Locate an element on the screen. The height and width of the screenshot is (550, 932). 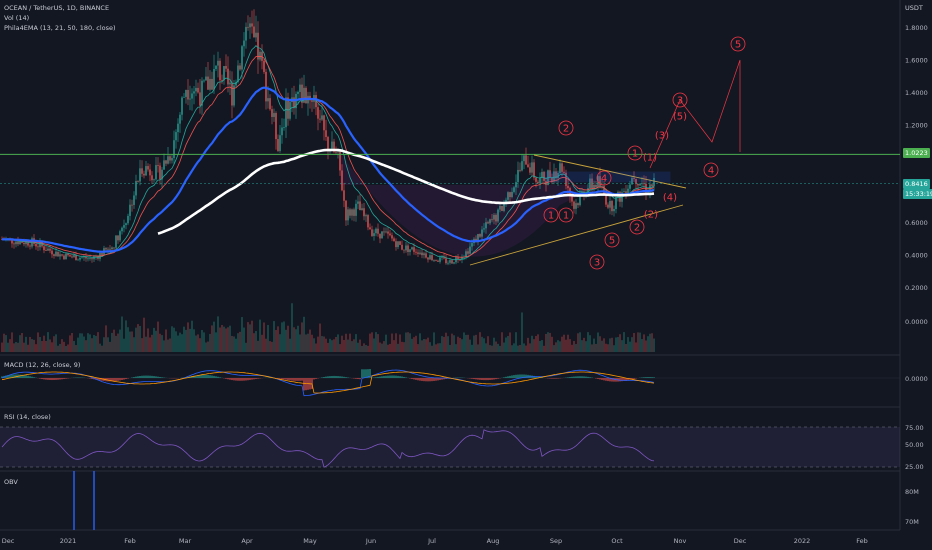
obv-scale-label: 80M is located at coordinates (912, 492).